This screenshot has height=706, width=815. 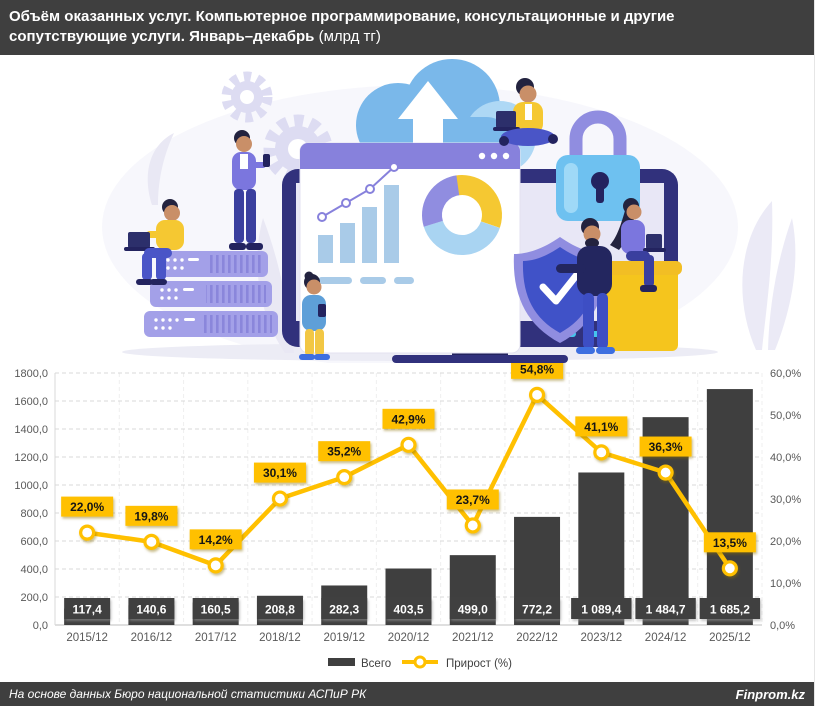 I want to click on growth-label: 54,8%, so click(x=537, y=369).